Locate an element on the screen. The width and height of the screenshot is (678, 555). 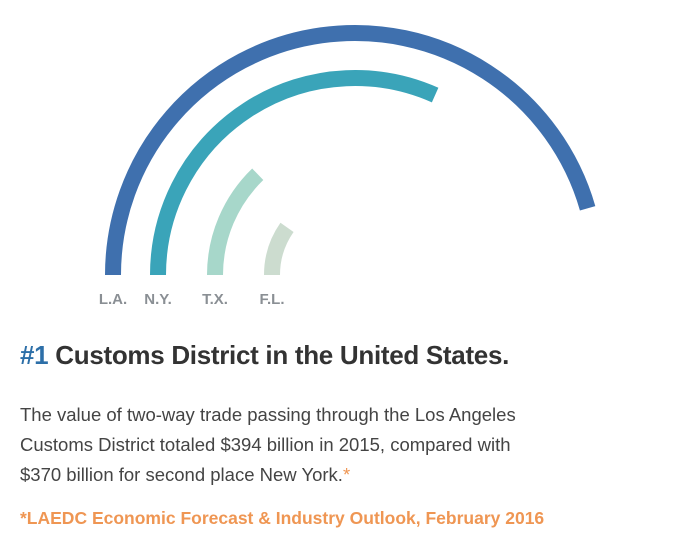
category-label: N.Y. is located at coordinates (158, 299).